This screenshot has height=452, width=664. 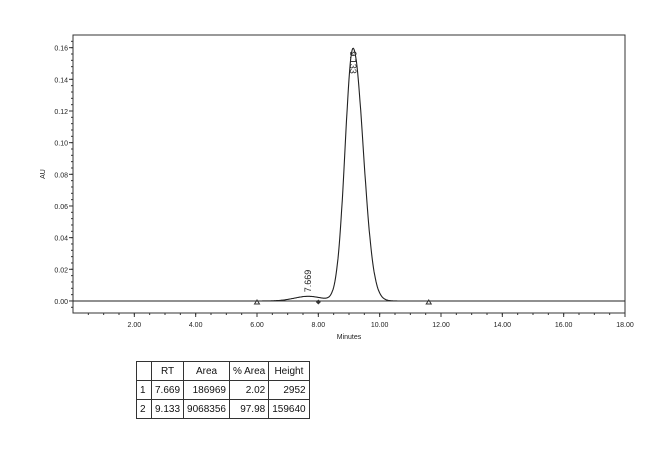 What do you see at coordinates (61, 270) in the screenshot?
I see `y-tick-label: 0.02` at bounding box center [61, 270].